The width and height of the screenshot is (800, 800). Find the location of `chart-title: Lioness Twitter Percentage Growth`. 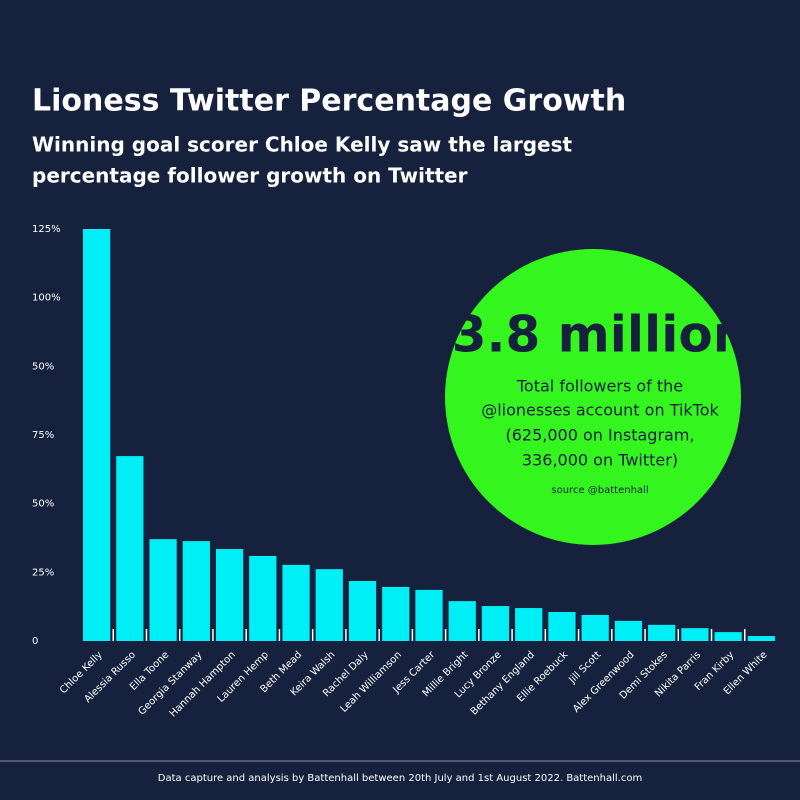

chart-title: Lioness Twitter Percentage Growth is located at coordinates (329, 101).